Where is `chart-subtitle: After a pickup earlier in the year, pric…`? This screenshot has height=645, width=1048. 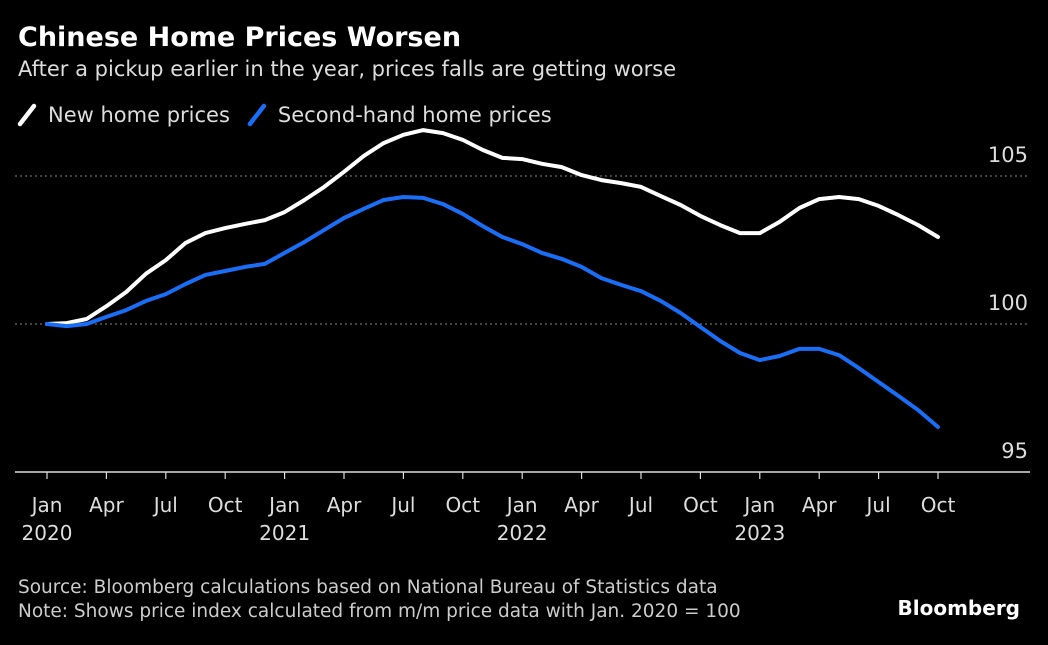
chart-subtitle: After a pickup earlier in the year, pric… is located at coordinates (347, 69).